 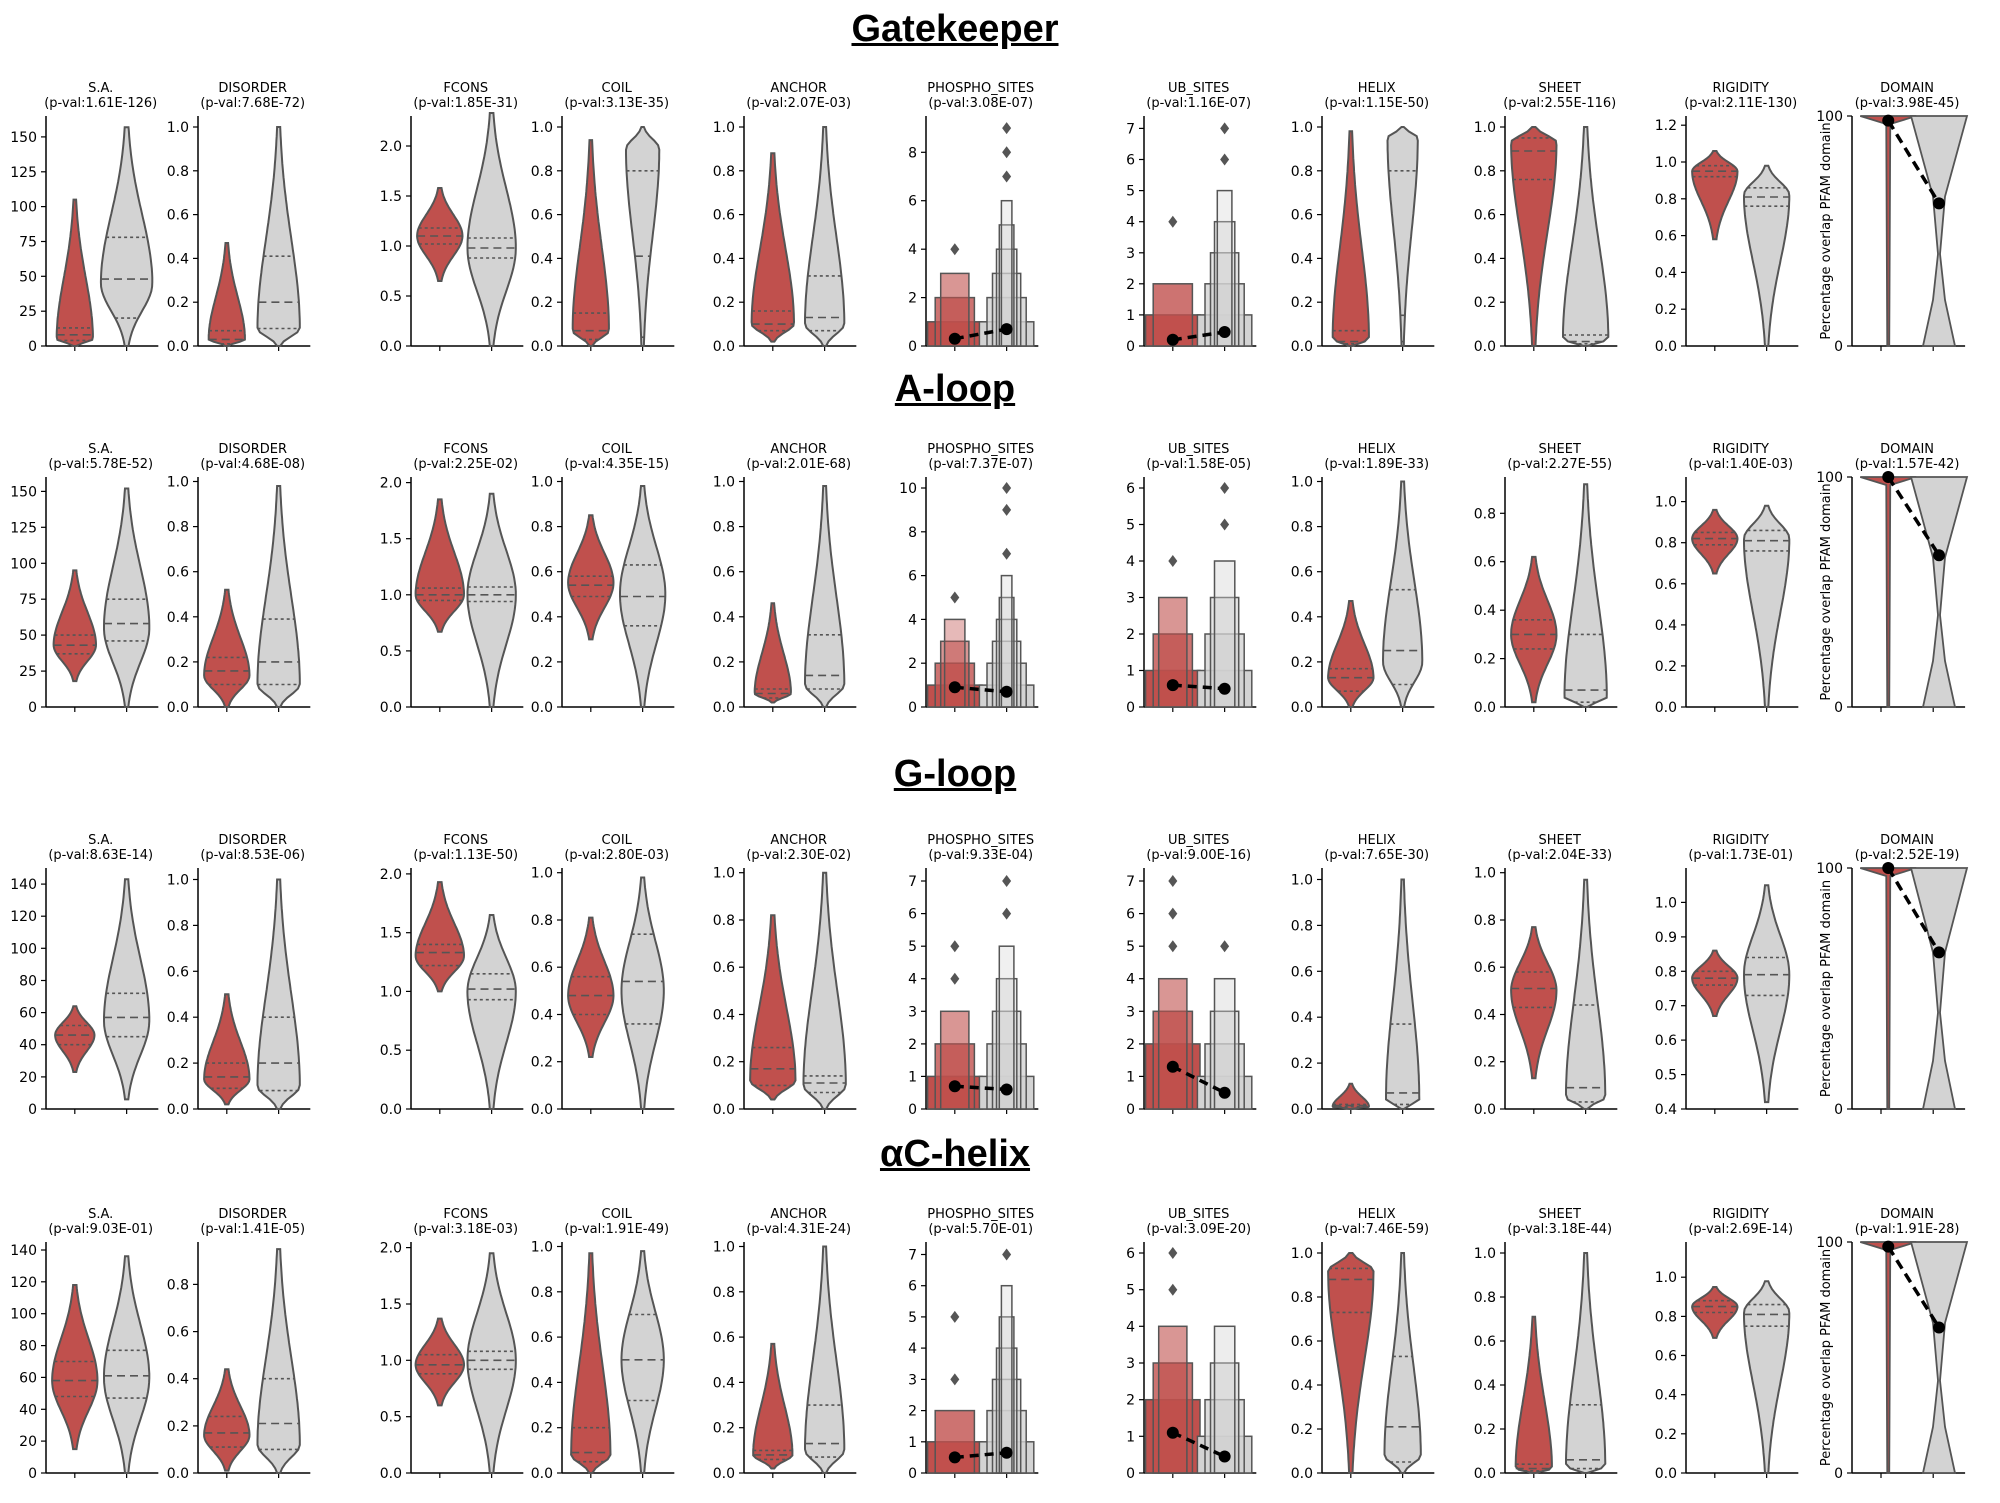 I want to click on y-tick-label: 2, so click(x=1130, y=285).